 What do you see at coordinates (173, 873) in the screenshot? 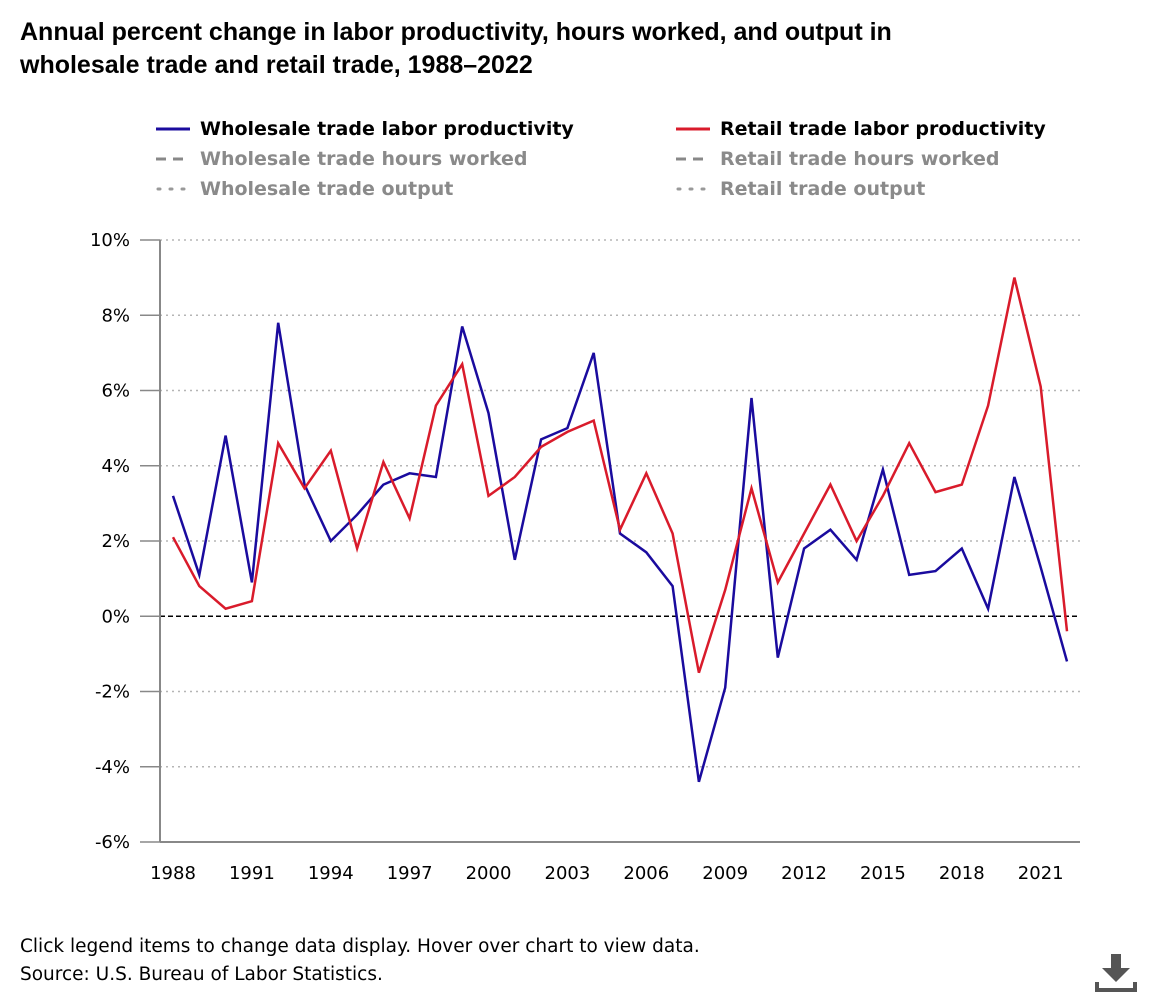
I see `x-tick-label: 1988` at bounding box center [173, 873].